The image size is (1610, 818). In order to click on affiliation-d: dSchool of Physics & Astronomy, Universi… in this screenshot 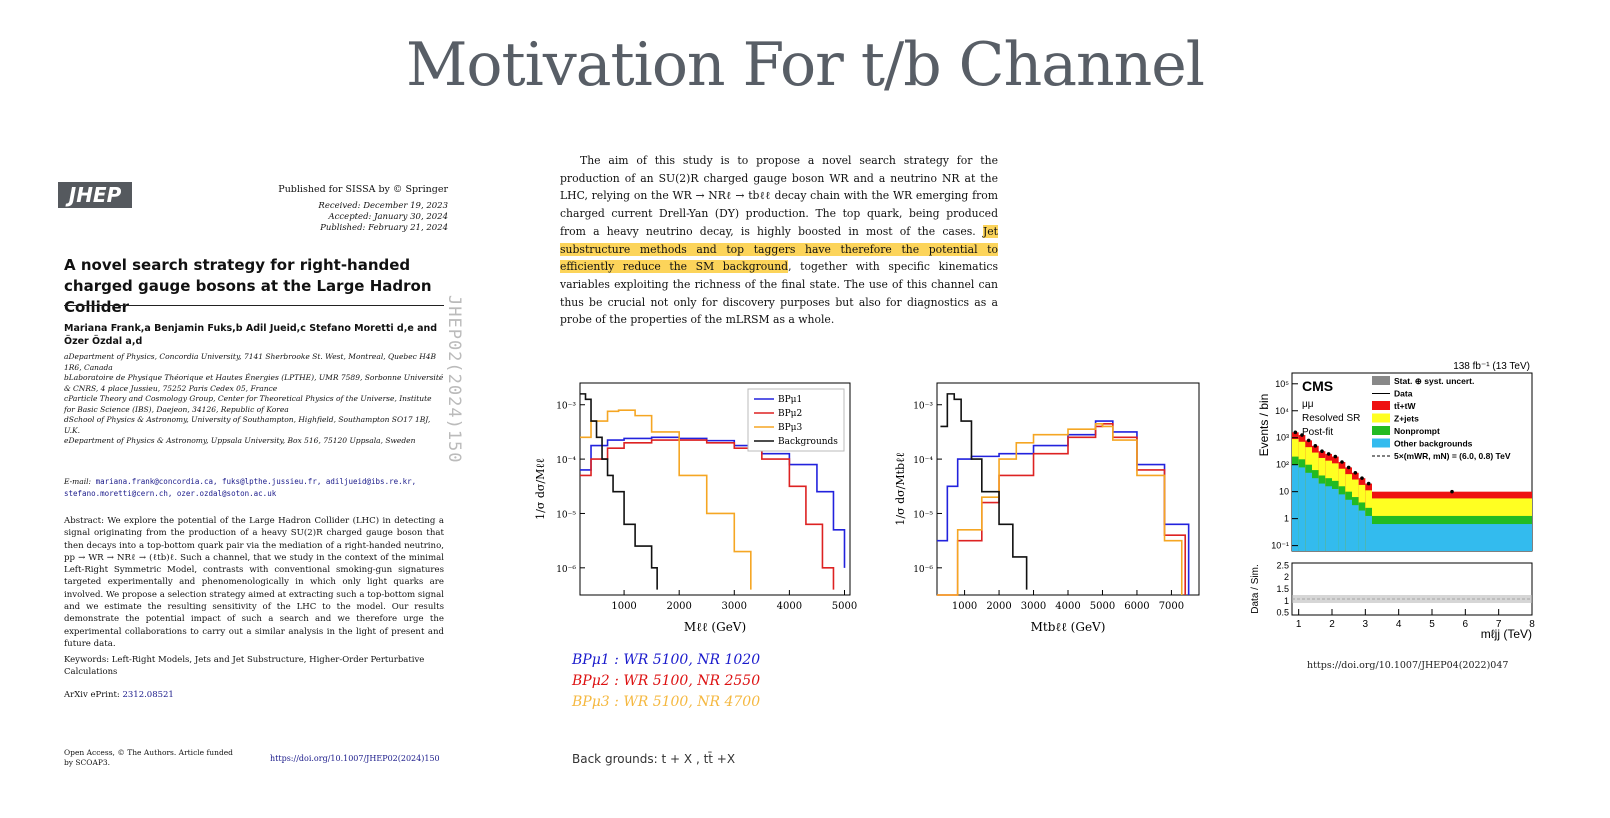, I will do `click(247, 425)`.